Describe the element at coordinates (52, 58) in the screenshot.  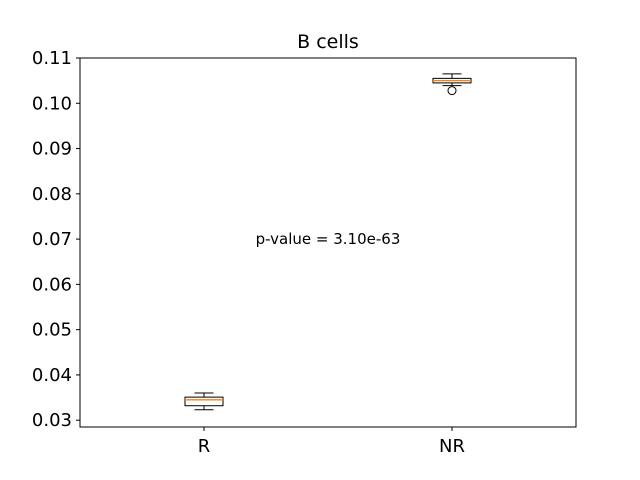
I see `y-tick-label: 0.11` at that location.